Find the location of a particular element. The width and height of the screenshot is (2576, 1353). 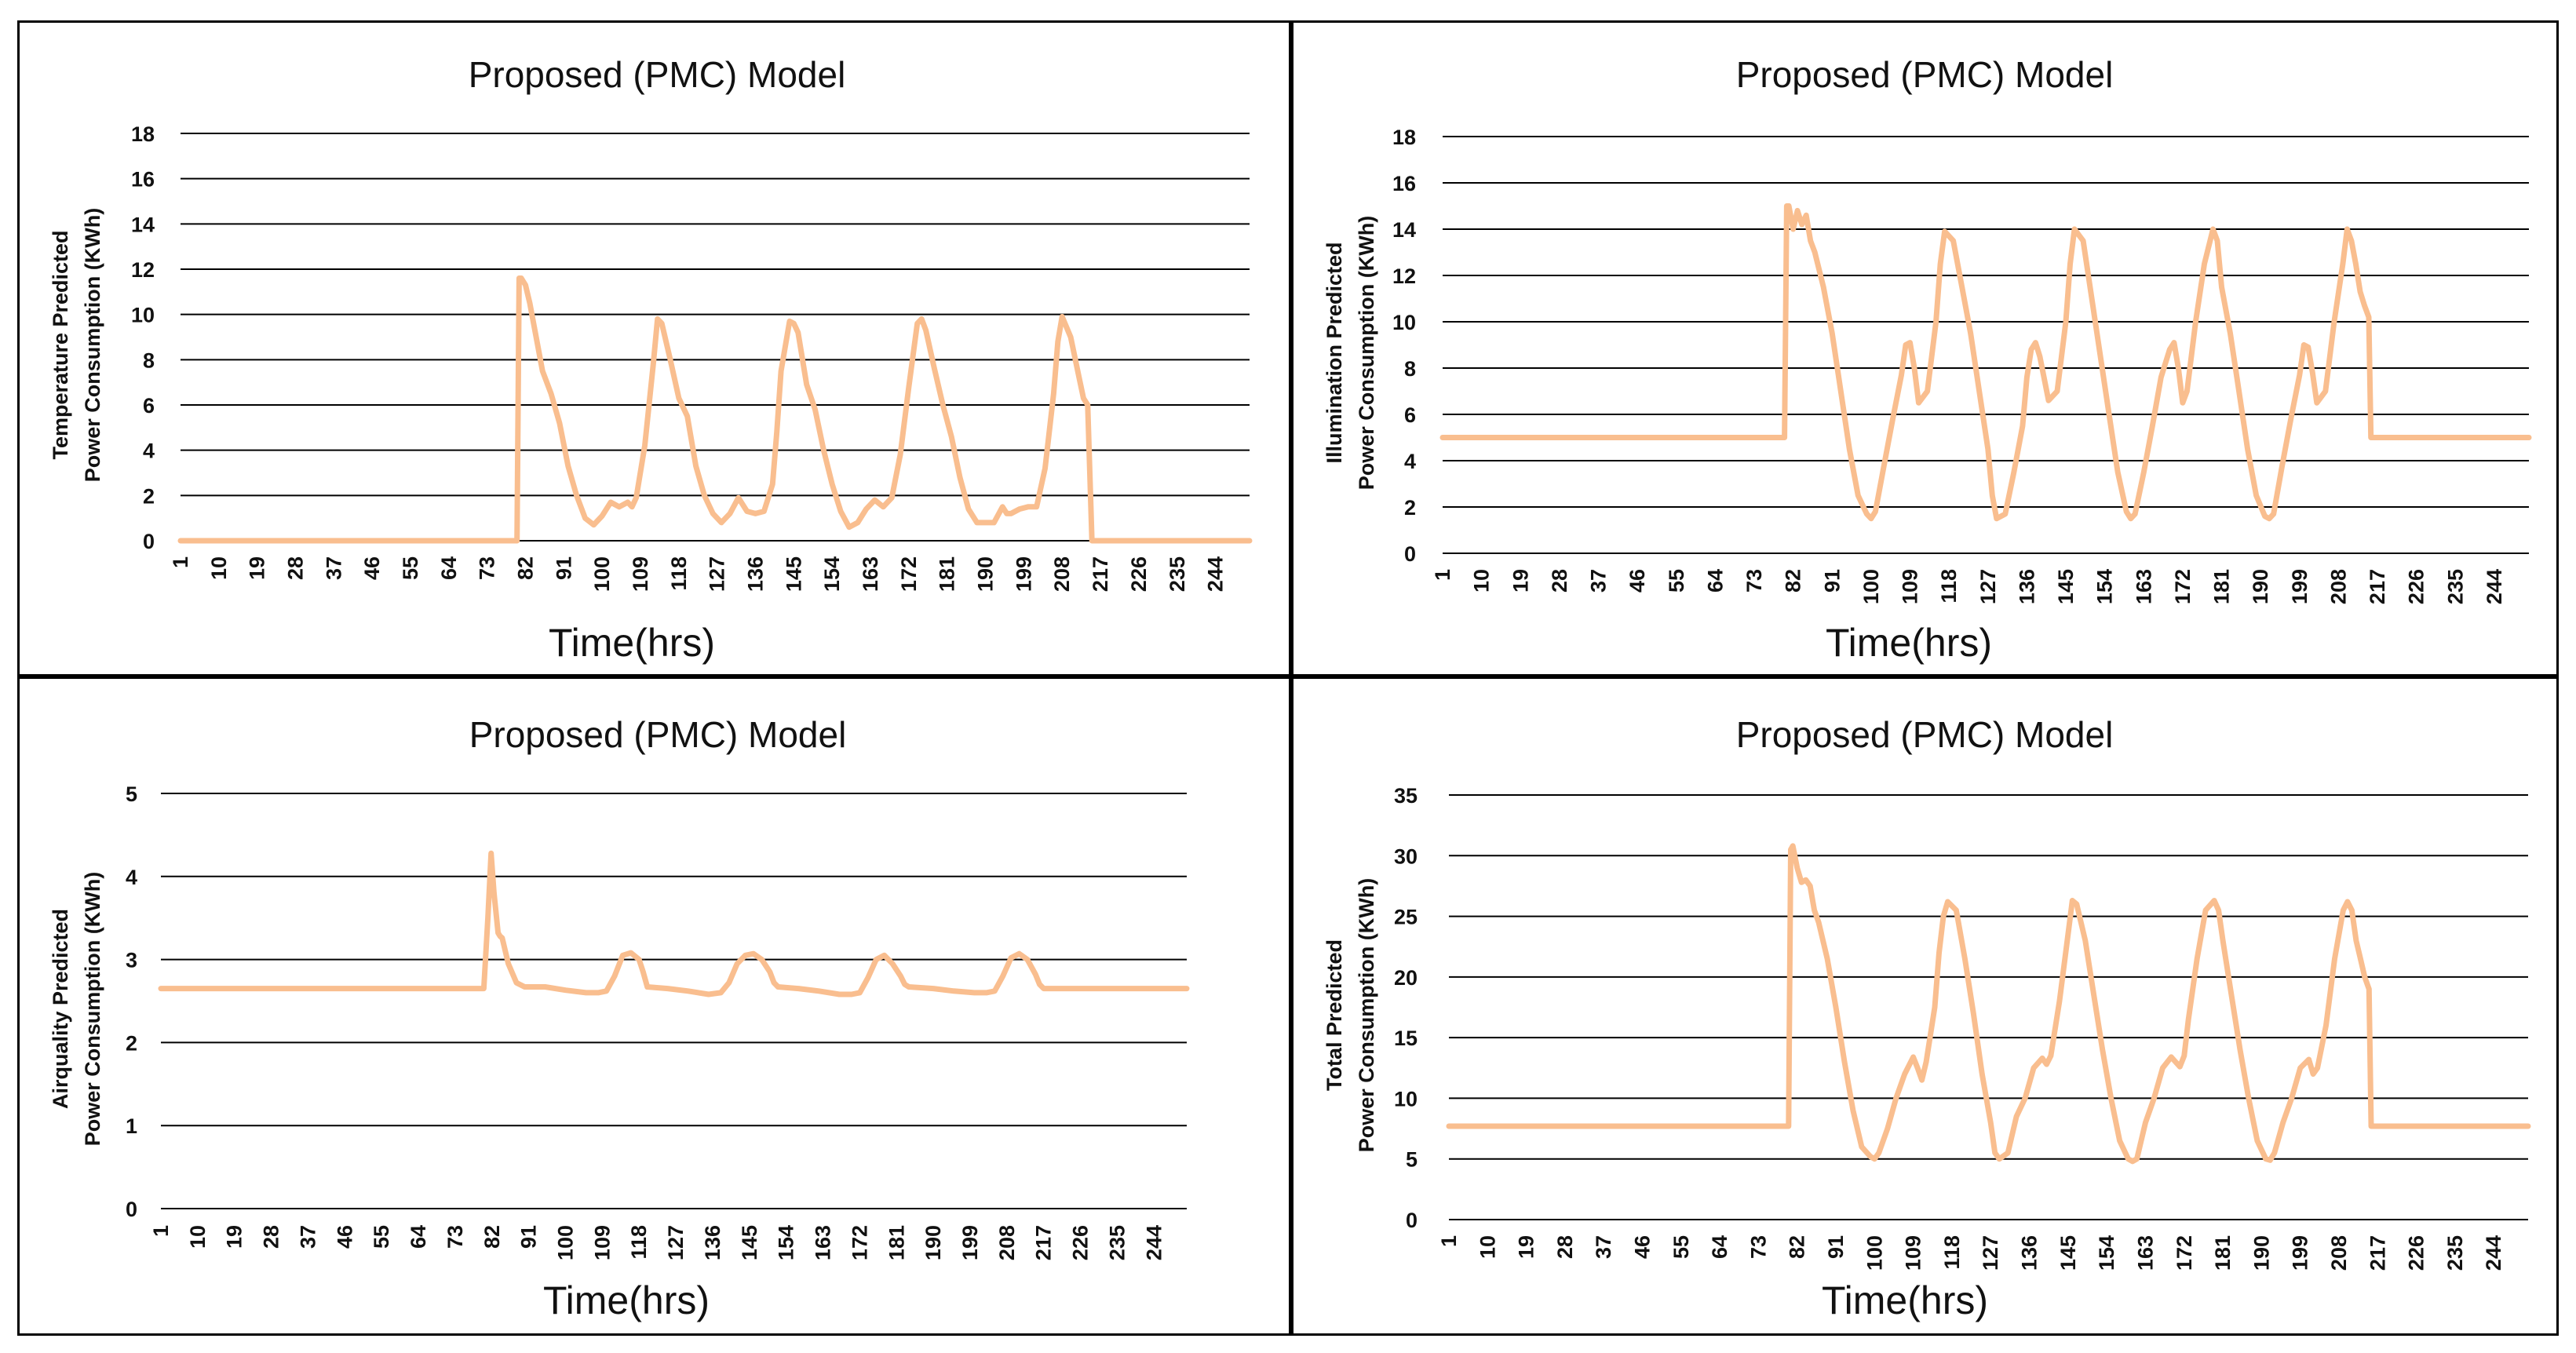

x-tick-label: 145 is located at coordinates (749, 1242).